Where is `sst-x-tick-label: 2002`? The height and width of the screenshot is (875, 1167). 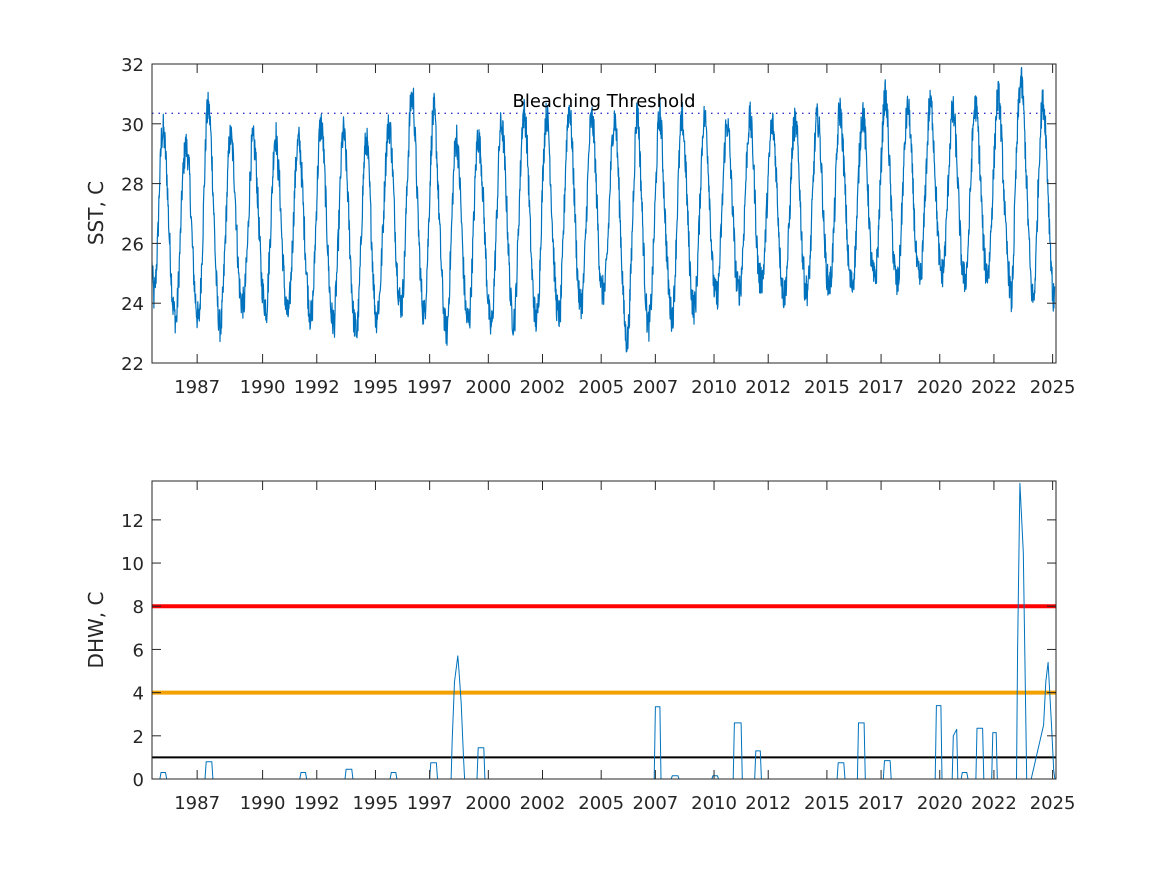
sst-x-tick-label: 2002 is located at coordinates (543, 387).